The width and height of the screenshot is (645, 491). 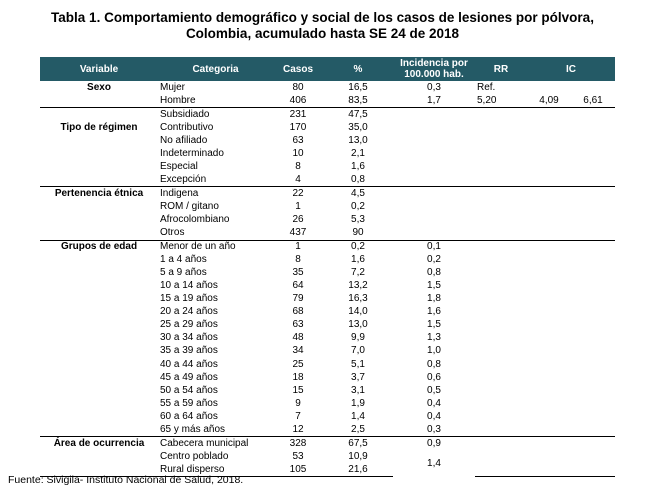 I want to click on incidencia-cell: 0,1, so click(x=434, y=246).